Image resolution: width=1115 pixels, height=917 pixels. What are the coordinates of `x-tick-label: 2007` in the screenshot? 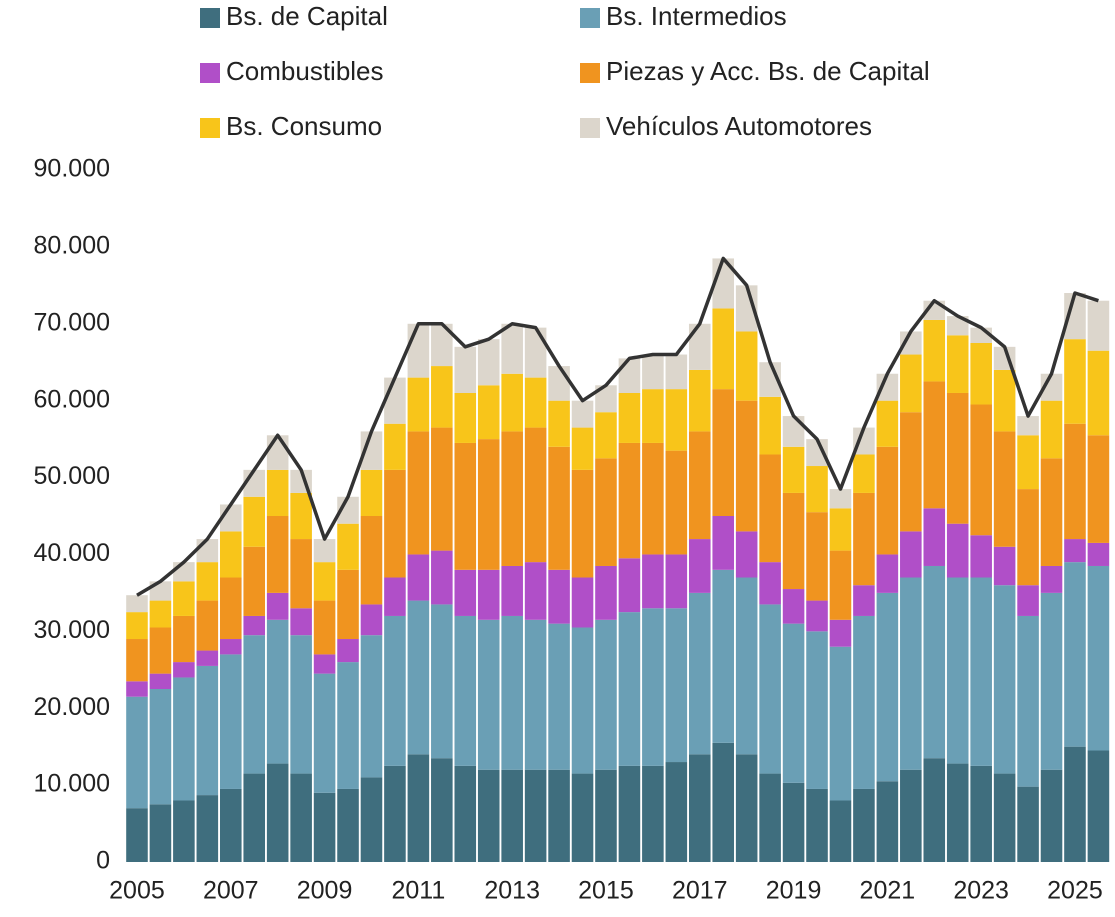 It's located at (231, 891).